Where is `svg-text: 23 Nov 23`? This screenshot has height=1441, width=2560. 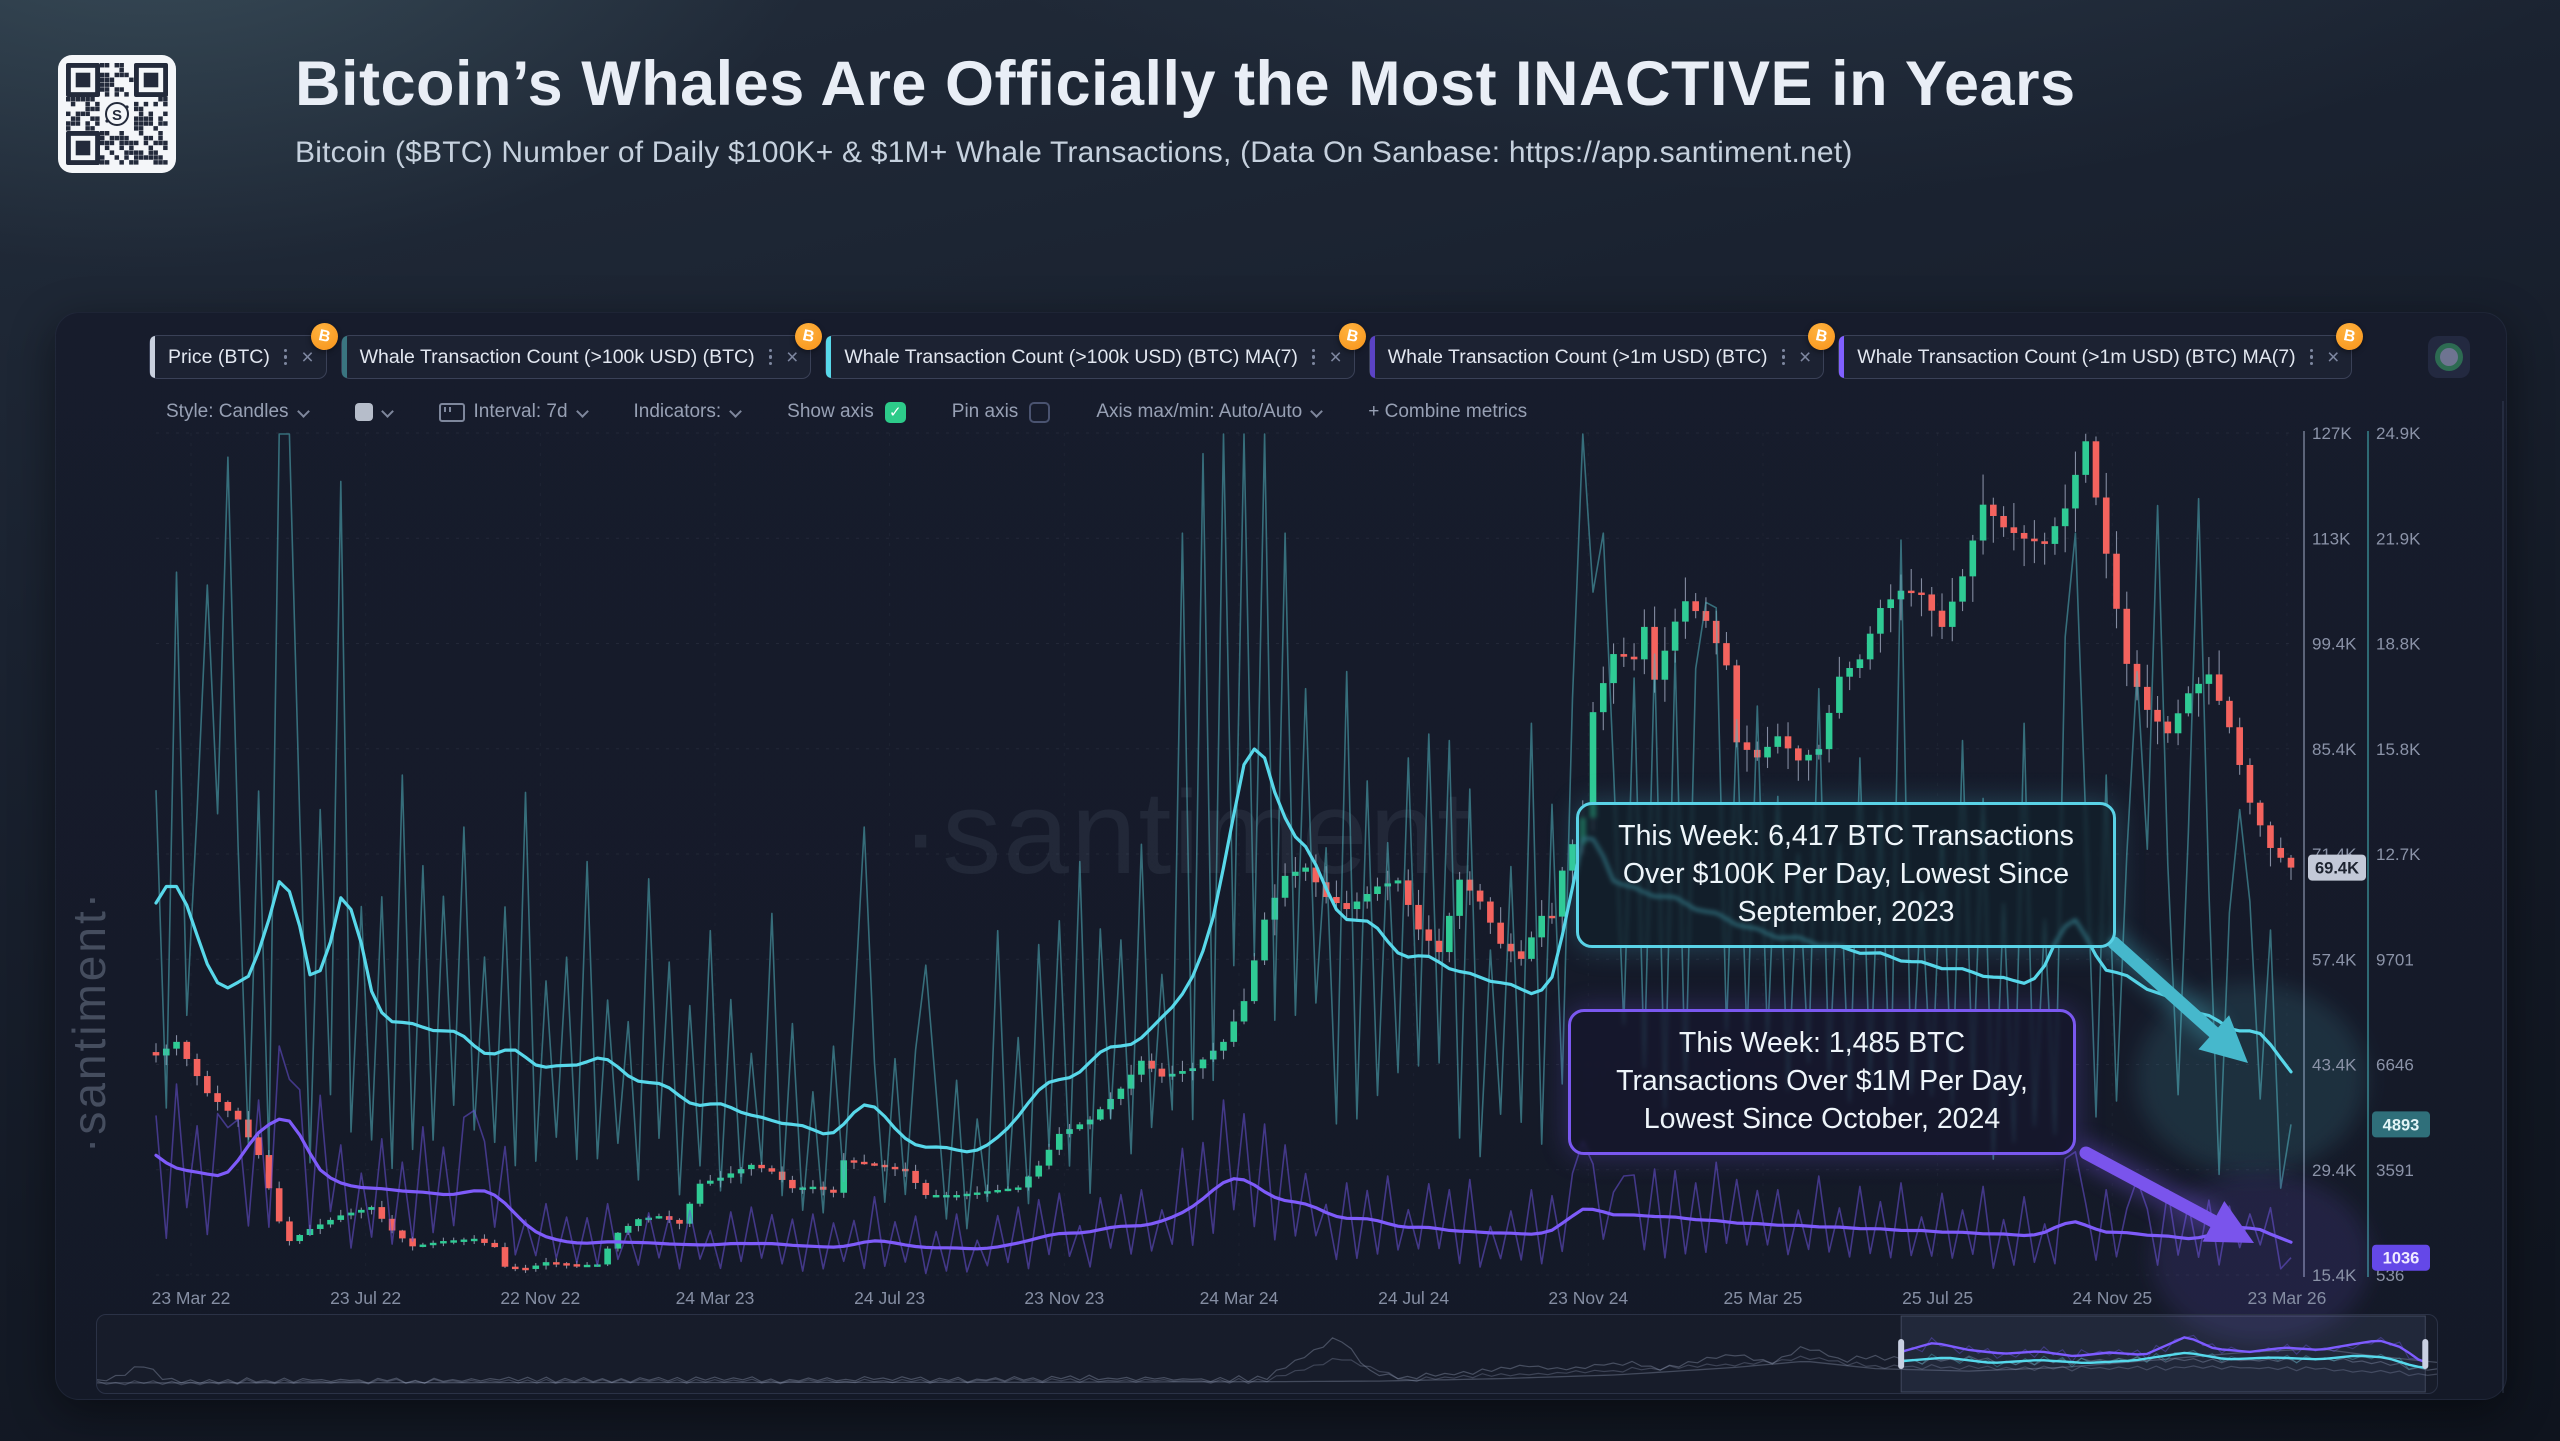
svg-text: 23 Nov 23 is located at coordinates (1064, 1298).